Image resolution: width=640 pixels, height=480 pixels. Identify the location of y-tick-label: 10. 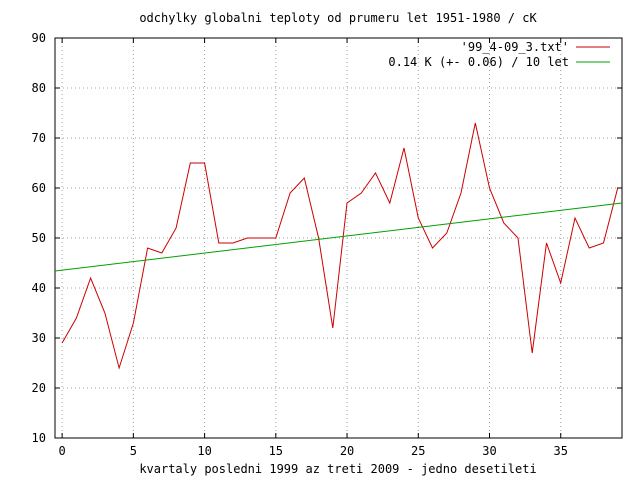
(39, 438).